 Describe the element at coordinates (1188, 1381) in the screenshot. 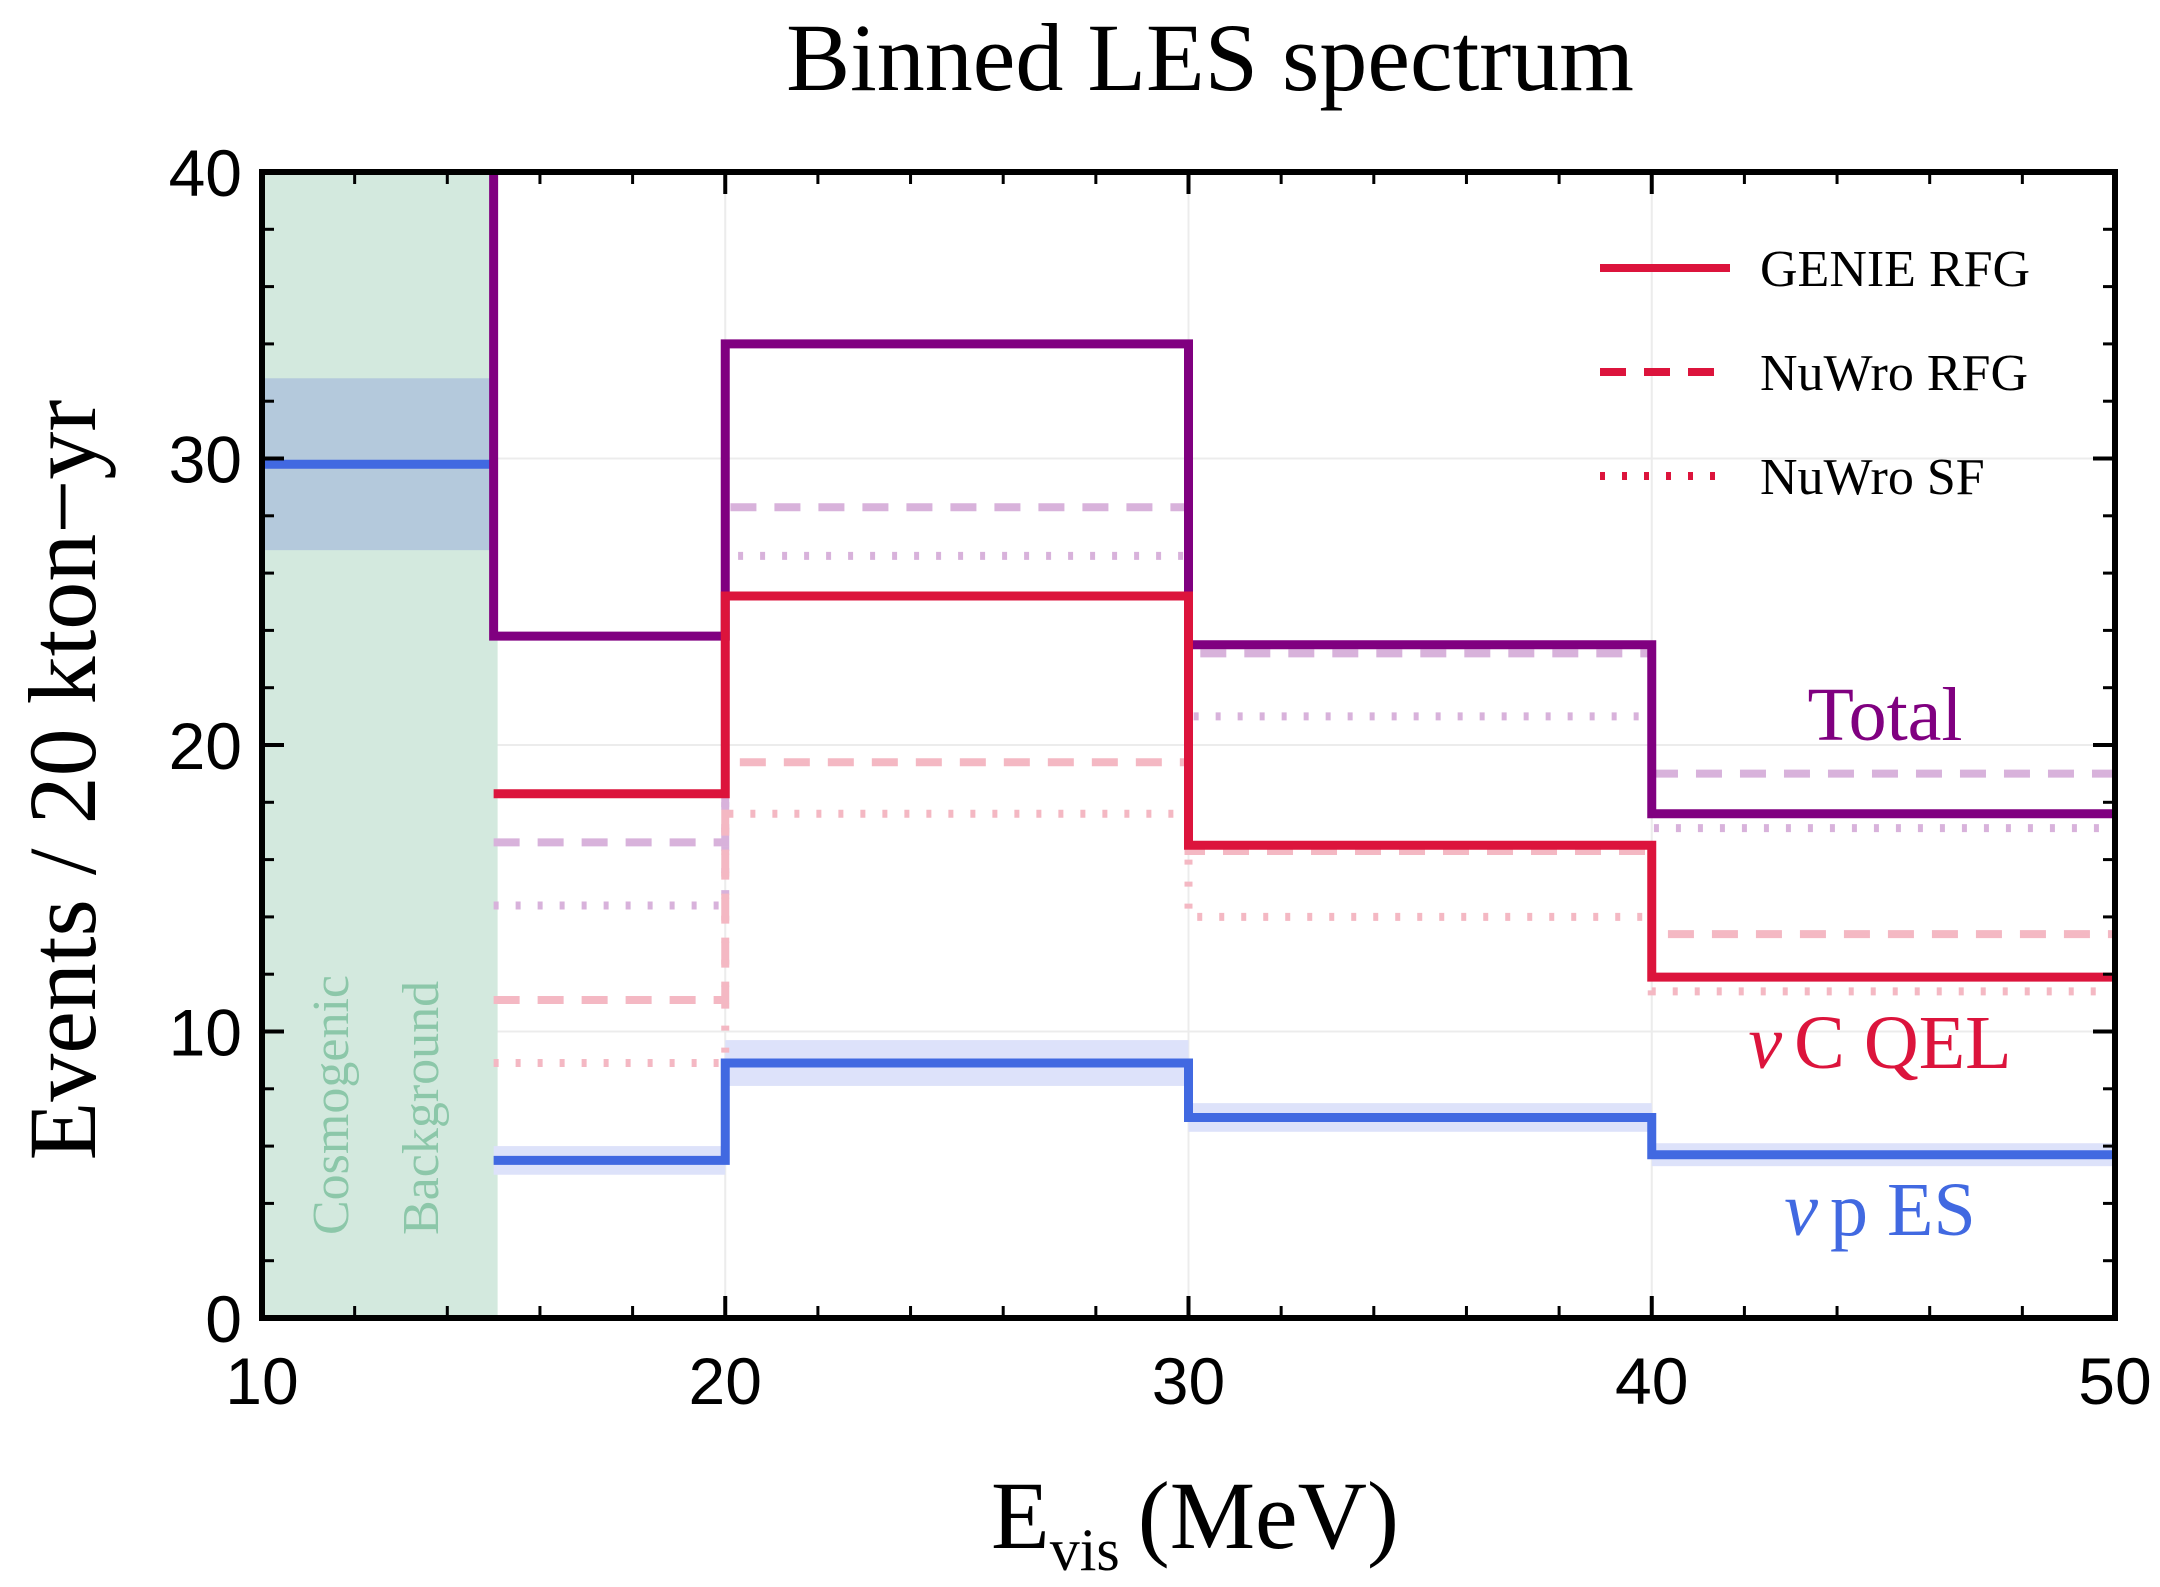

I see `x-tick-label: 30` at that location.